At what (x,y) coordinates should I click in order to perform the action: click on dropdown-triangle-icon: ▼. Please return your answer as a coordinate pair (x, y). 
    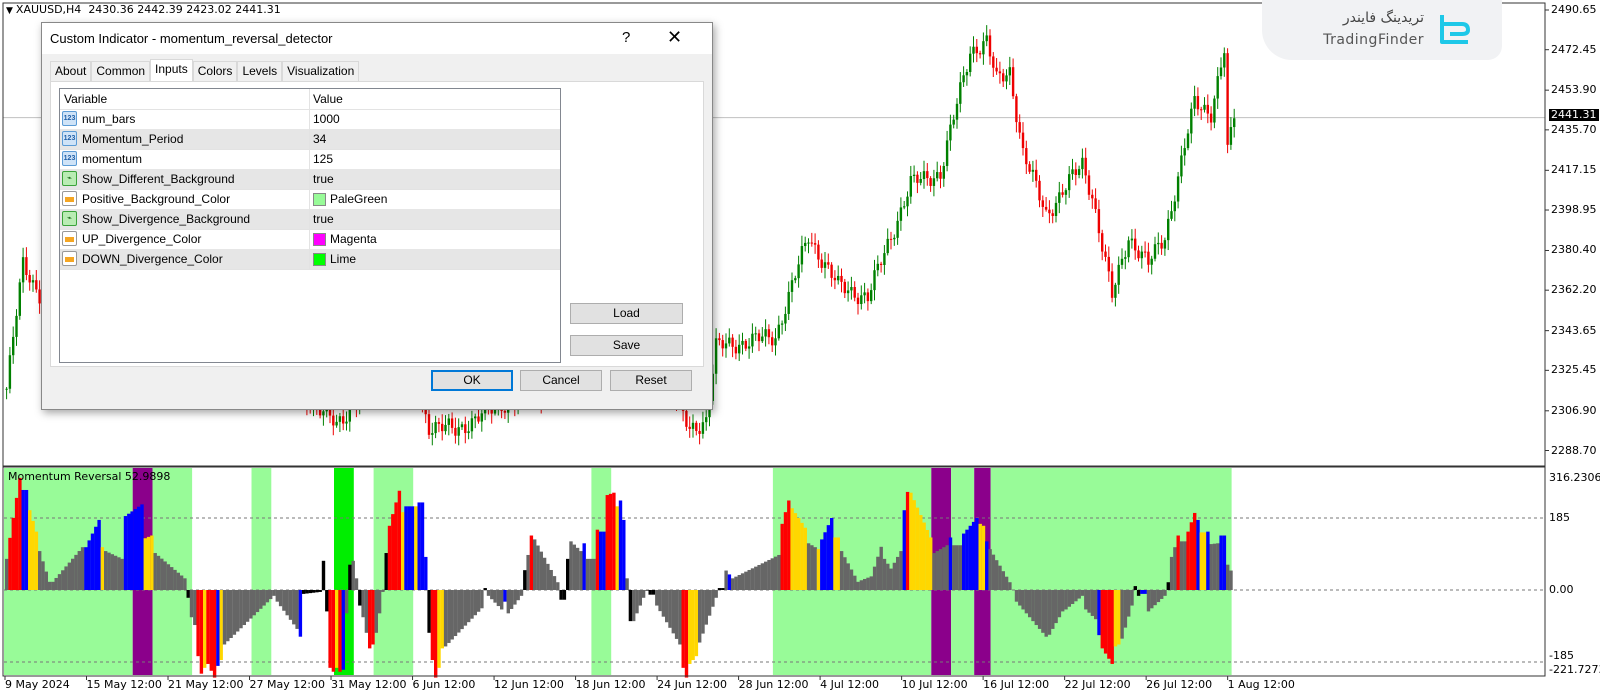
    Looking at the image, I should click on (9, 11).